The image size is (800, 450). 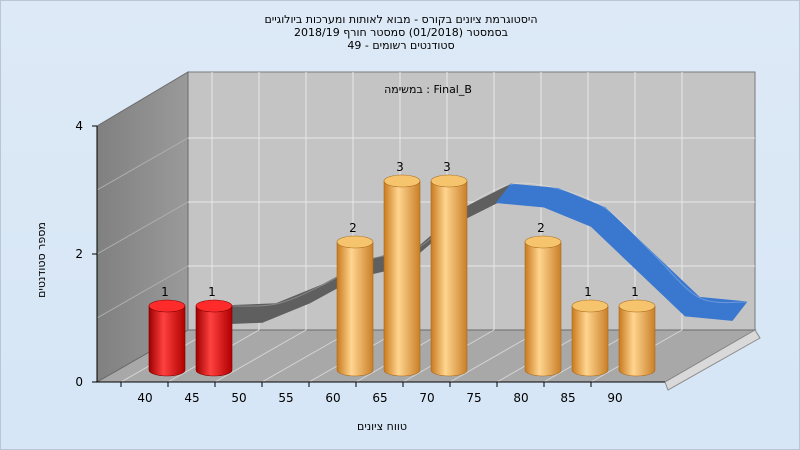 What do you see at coordinates (79, 126) in the screenshot?
I see `y-tick-label: 4` at bounding box center [79, 126].